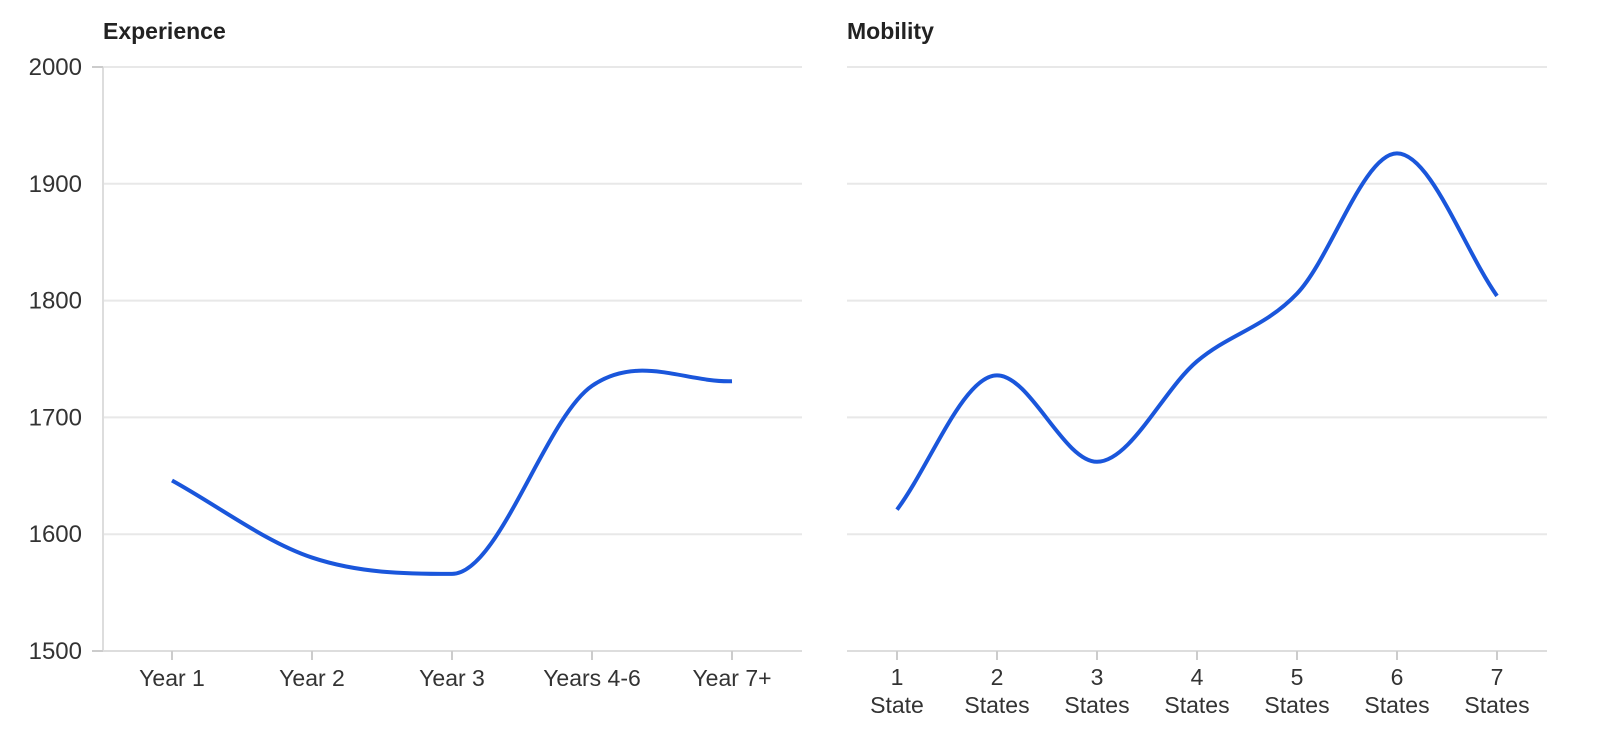 This screenshot has height=755, width=1600. What do you see at coordinates (897, 677) in the screenshot?
I see `mobility-x-tick-label: 1` at bounding box center [897, 677].